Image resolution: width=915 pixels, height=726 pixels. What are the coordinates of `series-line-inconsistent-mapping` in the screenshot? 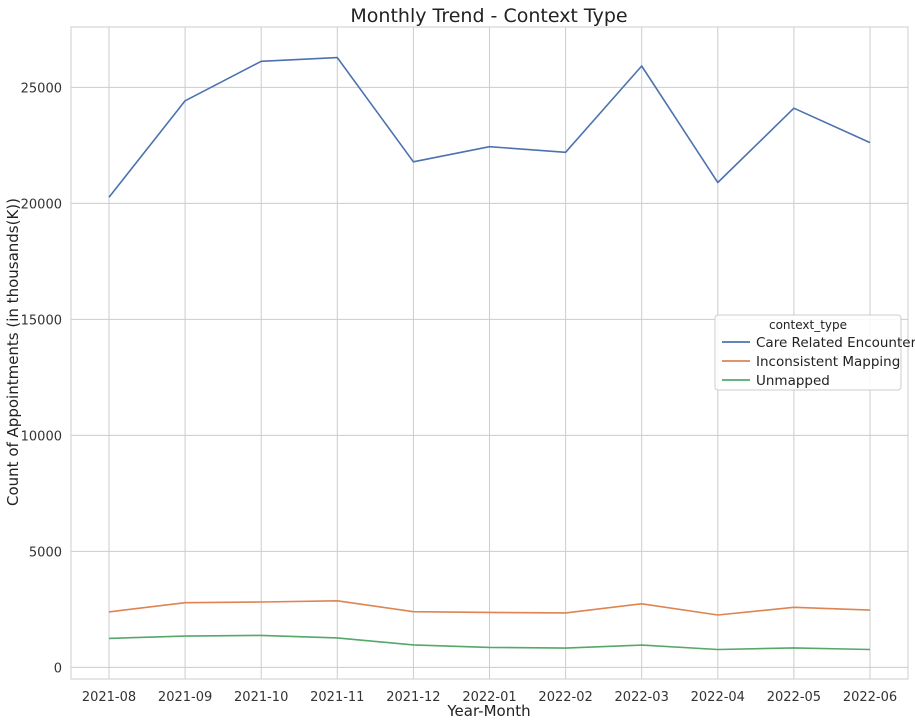 It's located at (489, 607).